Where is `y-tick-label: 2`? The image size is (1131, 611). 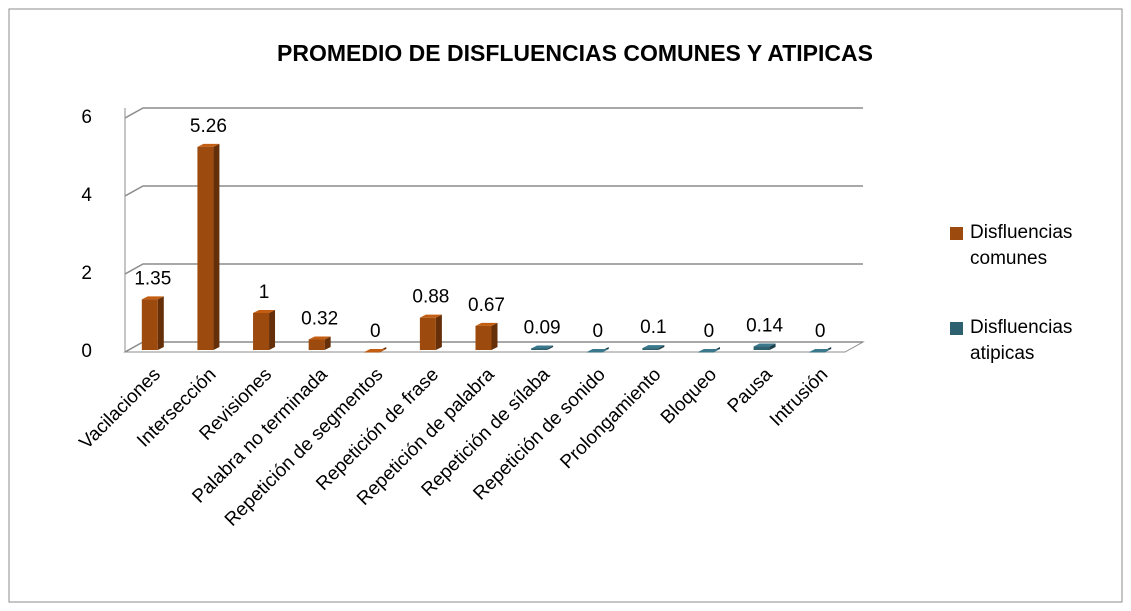 y-tick-label: 2 is located at coordinates (86, 273).